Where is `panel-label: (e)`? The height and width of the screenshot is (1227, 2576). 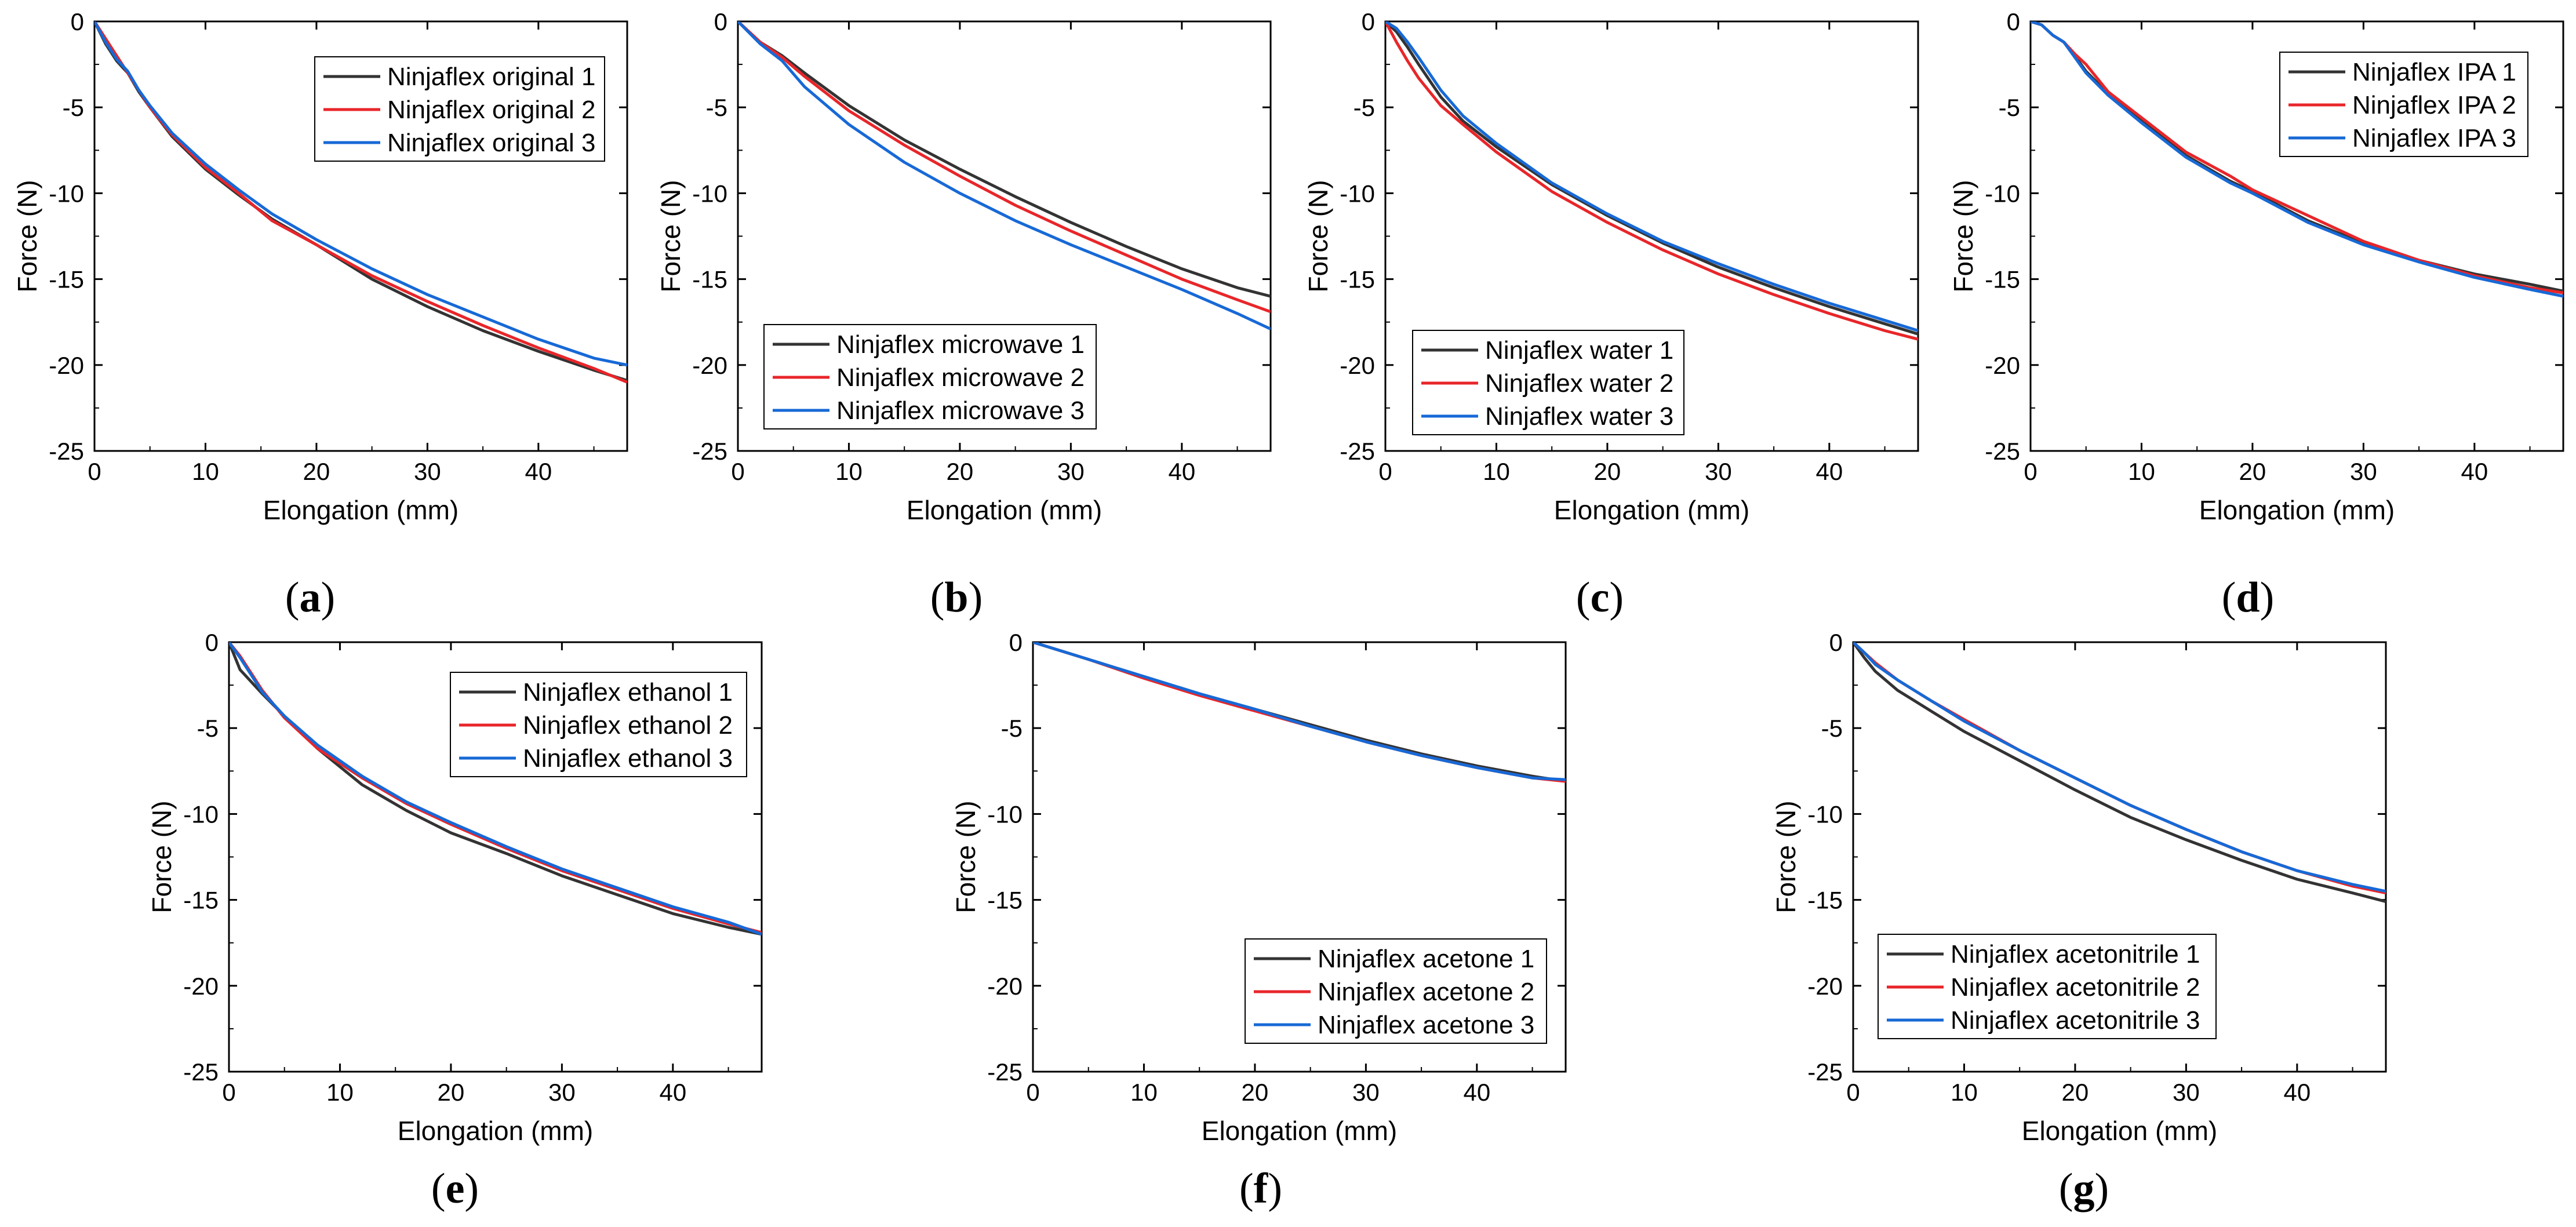 panel-label: (e) is located at coordinates (455, 1189).